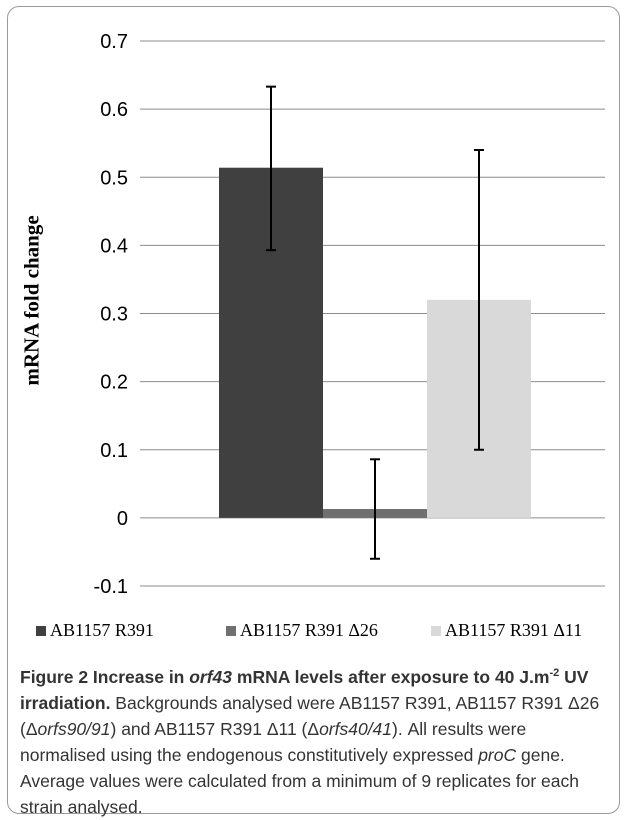  Describe the element at coordinates (111, 587) in the screenshot. I see `y-tick-label: -0.1` at that location.